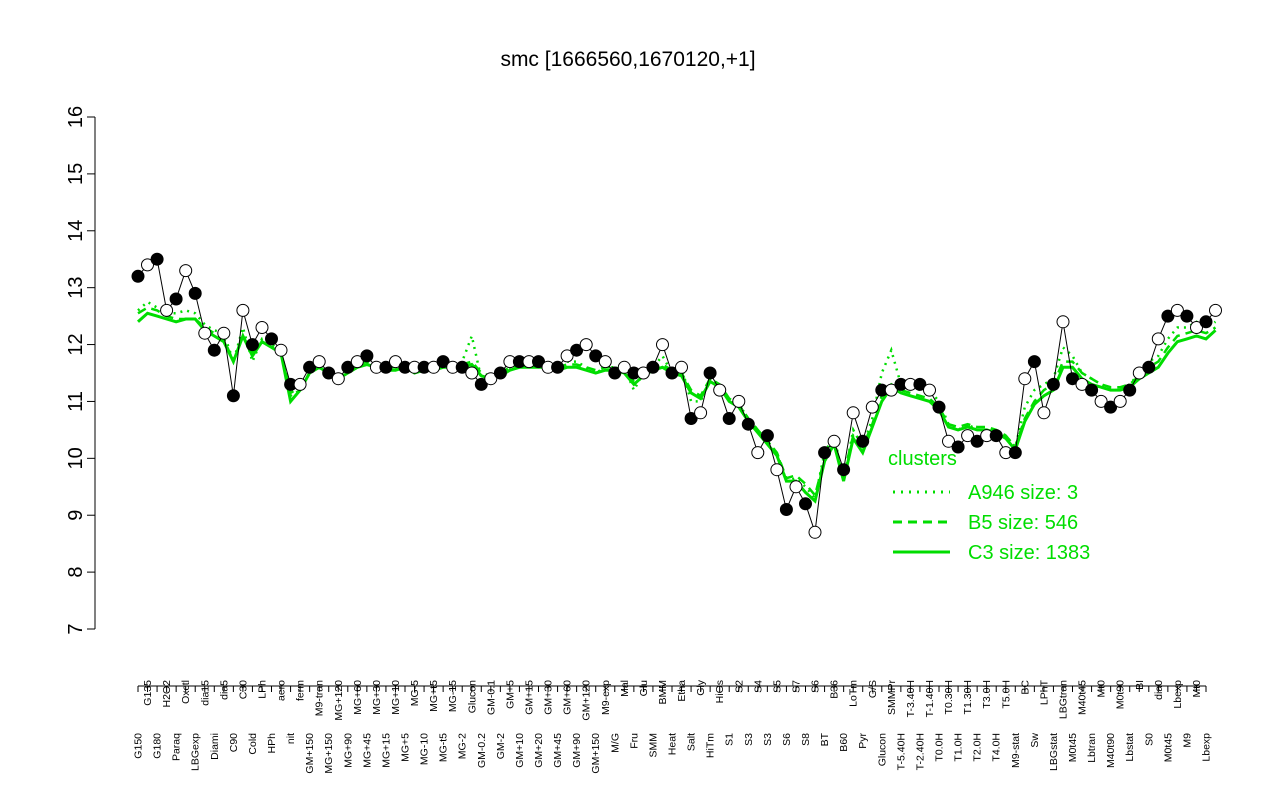 The width and height of the screenshot is (1280, 800). What do you see at coordinates (627, 59) in the screenshot?
I see `chart-title: smc [1666560,1670120,+1]` at bounding box center [627, 59].